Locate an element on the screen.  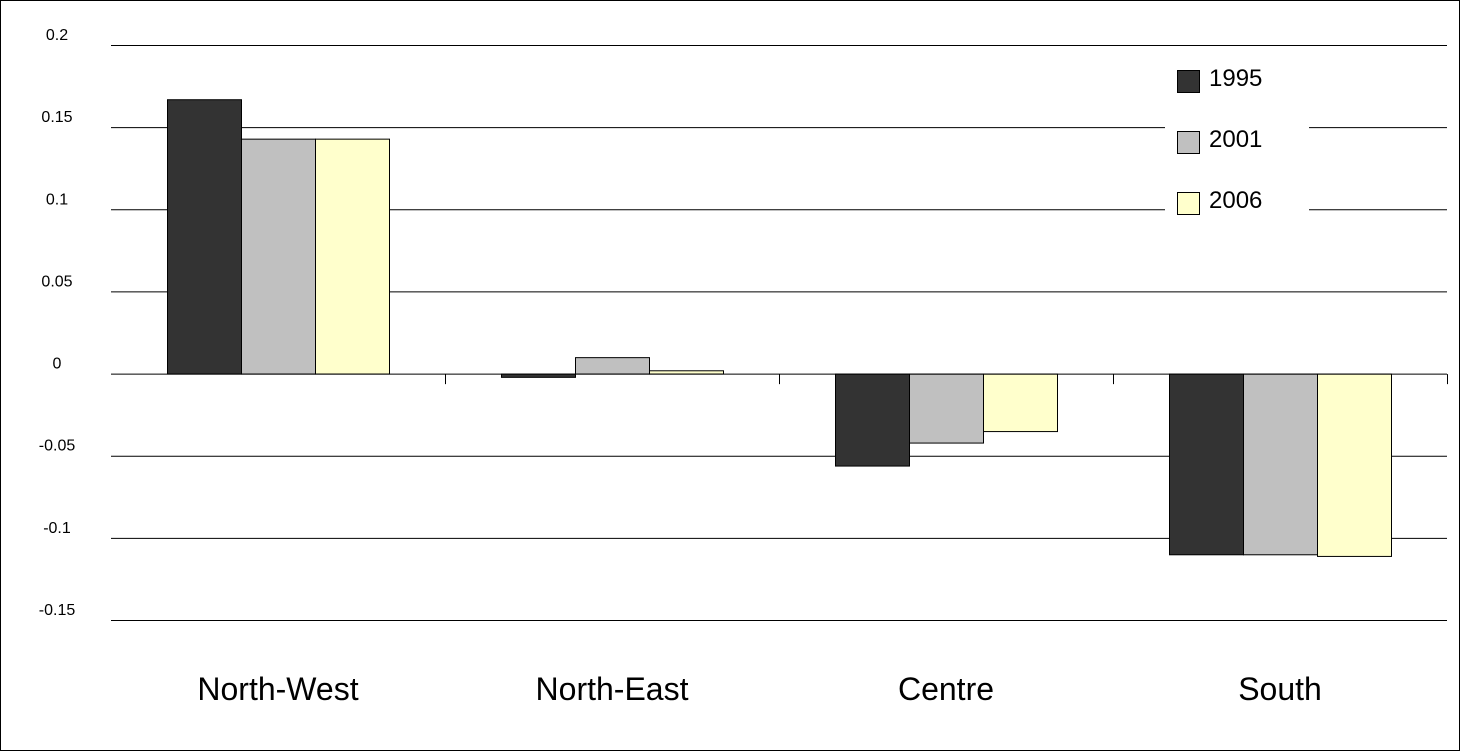
y-tick-label: -0.1 is located at coordinates (57, 528).